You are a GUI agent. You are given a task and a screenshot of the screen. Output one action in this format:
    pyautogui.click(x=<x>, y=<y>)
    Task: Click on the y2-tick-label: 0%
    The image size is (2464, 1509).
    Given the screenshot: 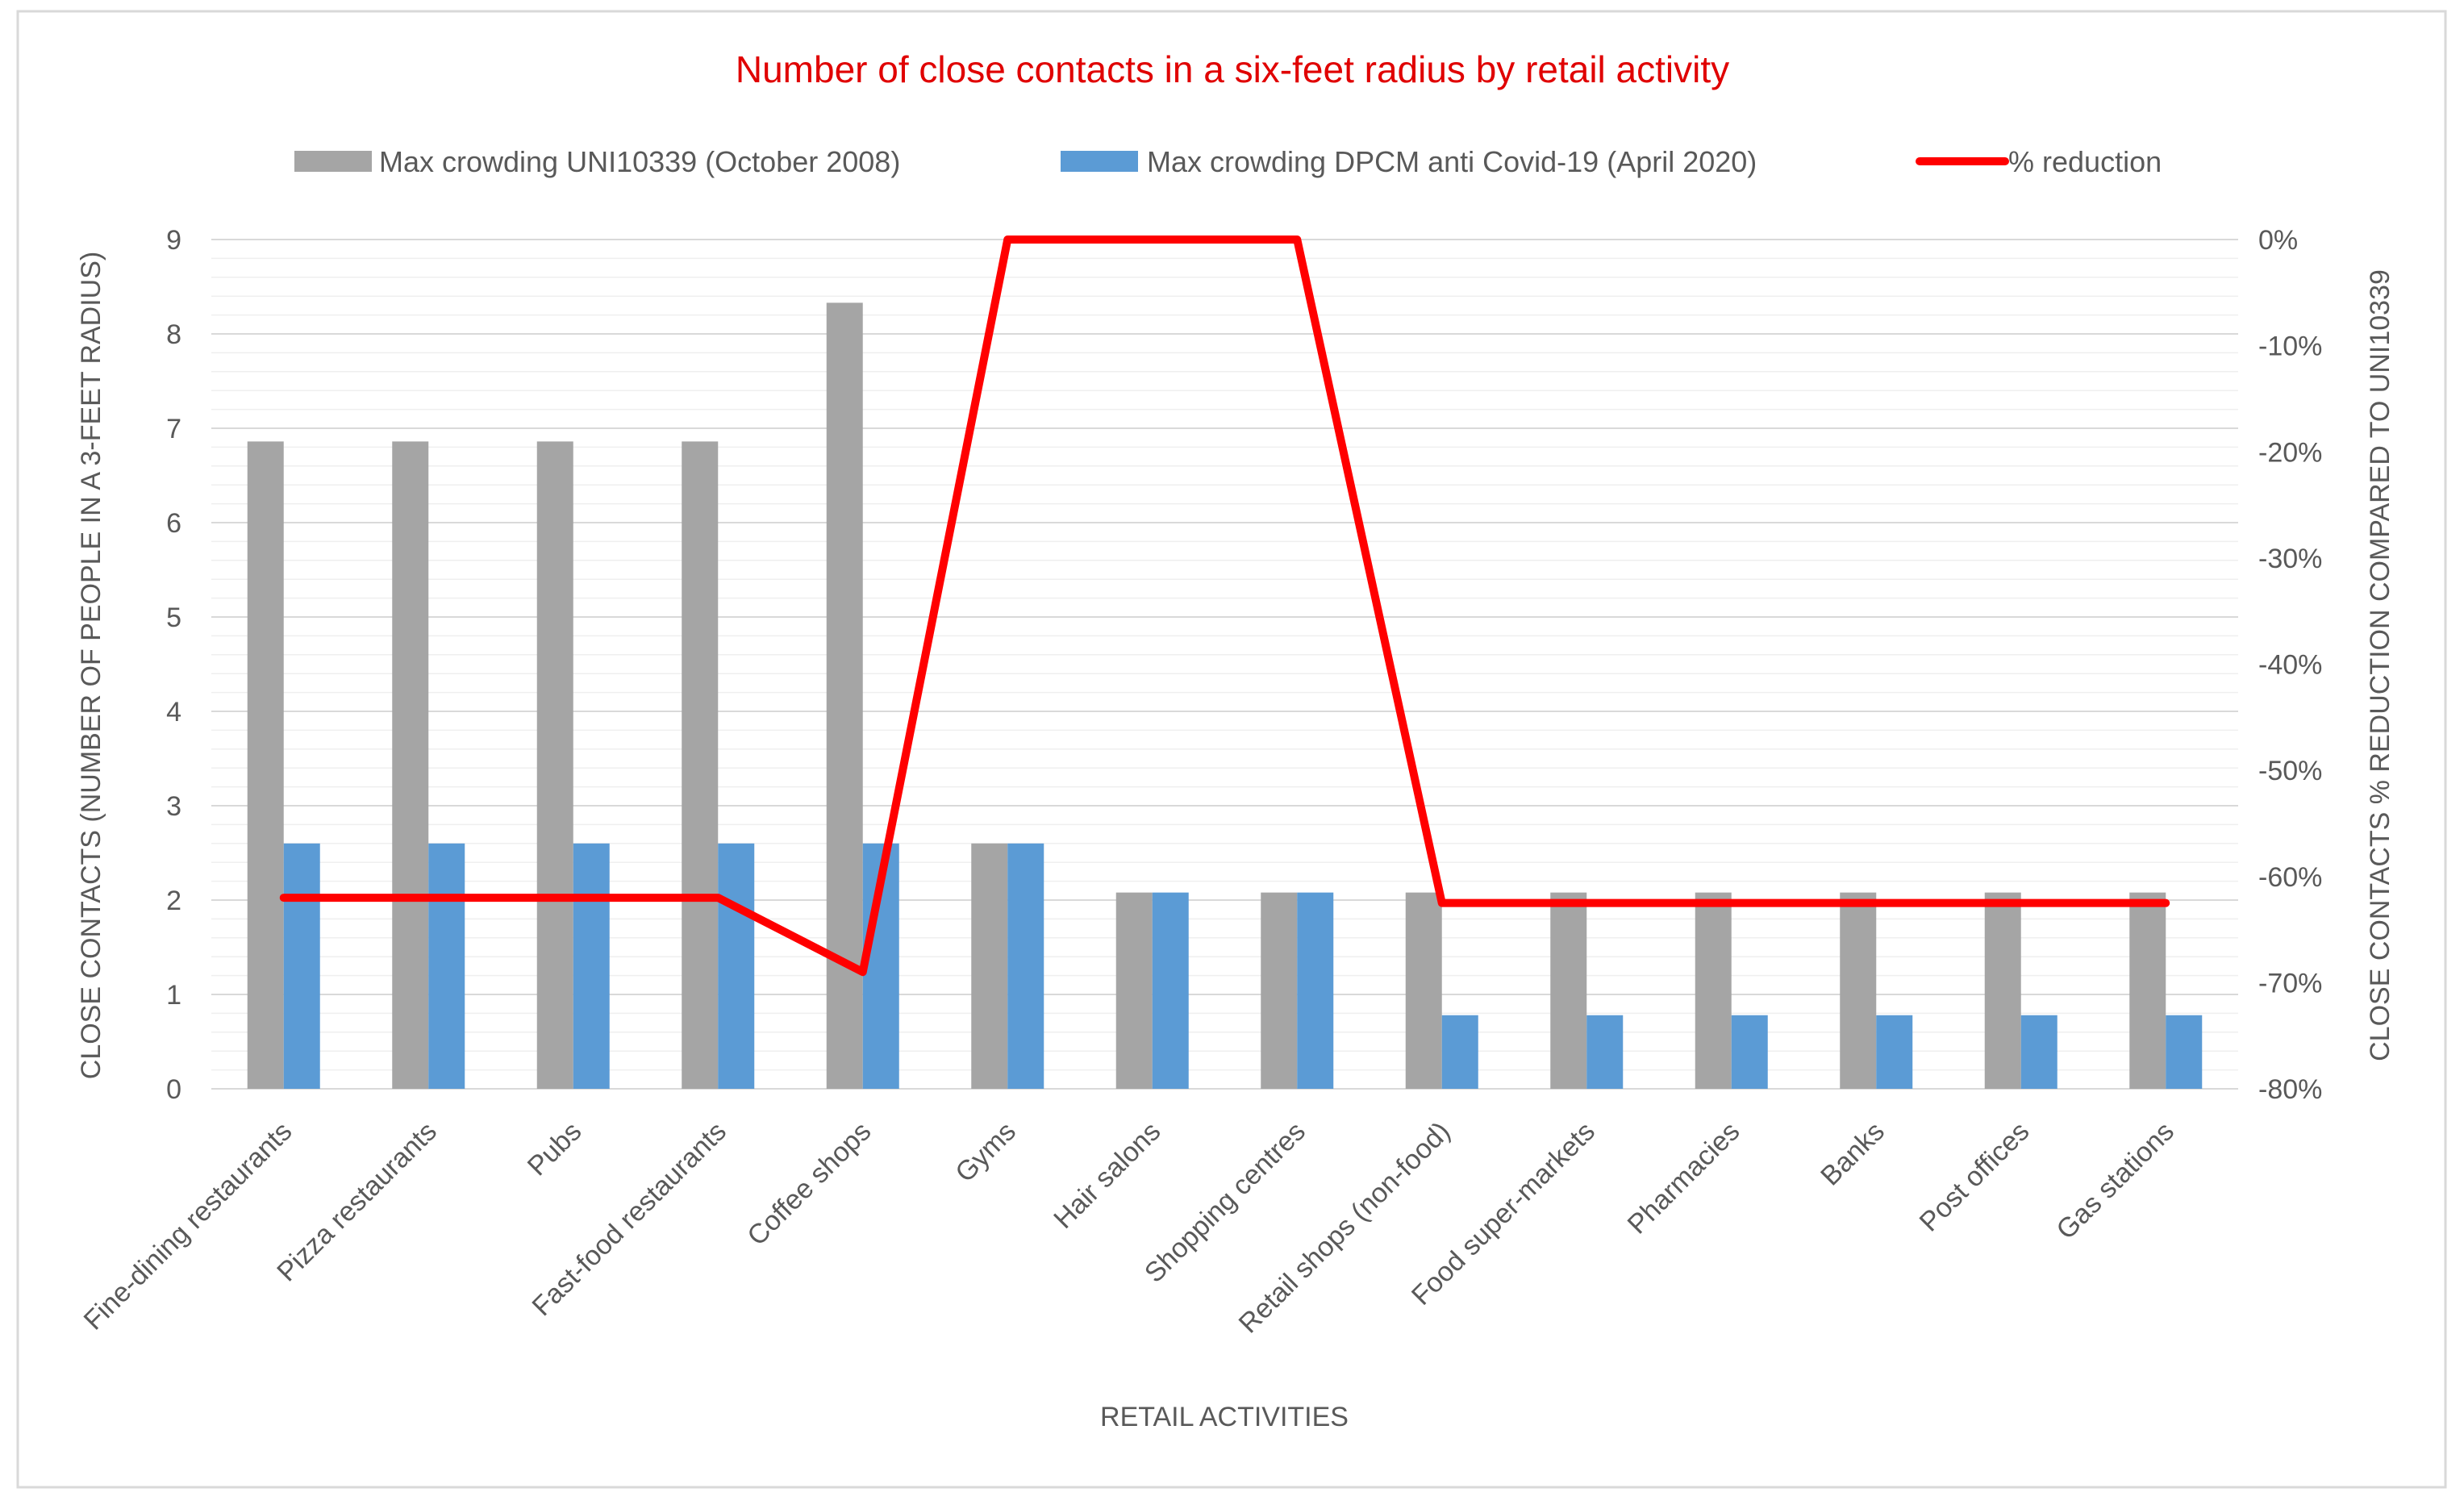 What is the action you would take?
    pyautogui.click(x=2278, y=240)
    